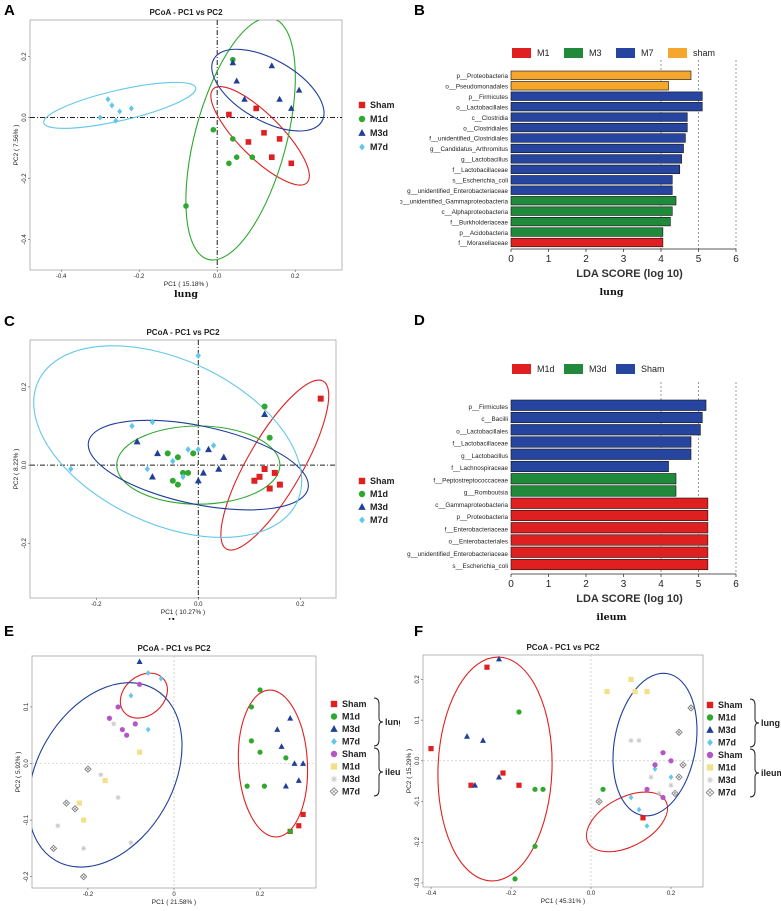 This screenshot has width=781, height=911. What do you see at coordinates (474, 212) in the screenshot?
I see `taxon-label: c__Alphaproteobacteria` at bounding box center [474, 212].